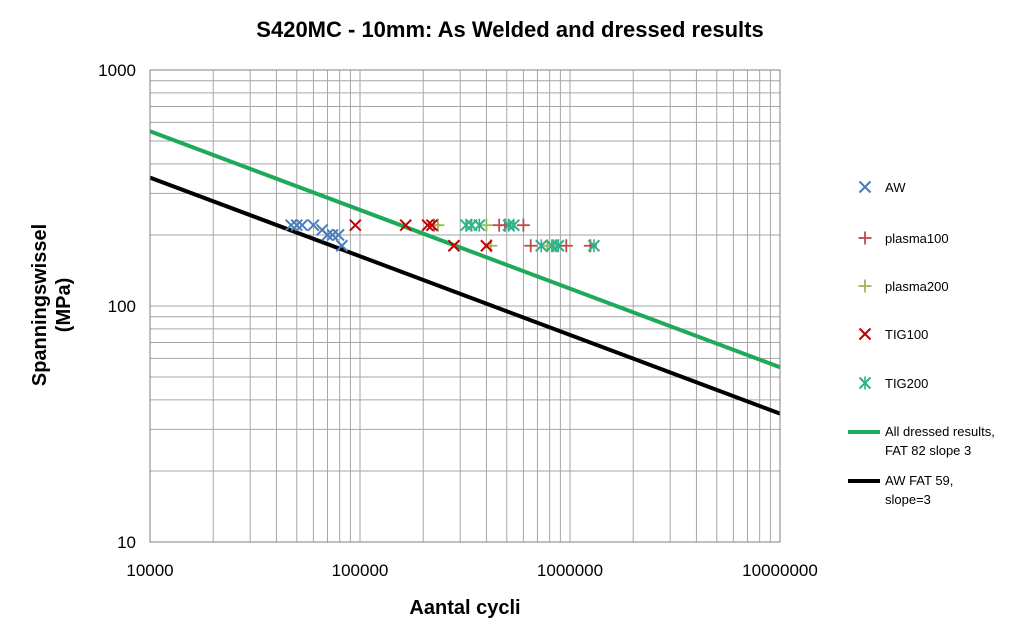  Describe the element at coordinates (40, 305) in the screenshot. I see `y-axis-title-line-1: Spanningswissel` at that location.